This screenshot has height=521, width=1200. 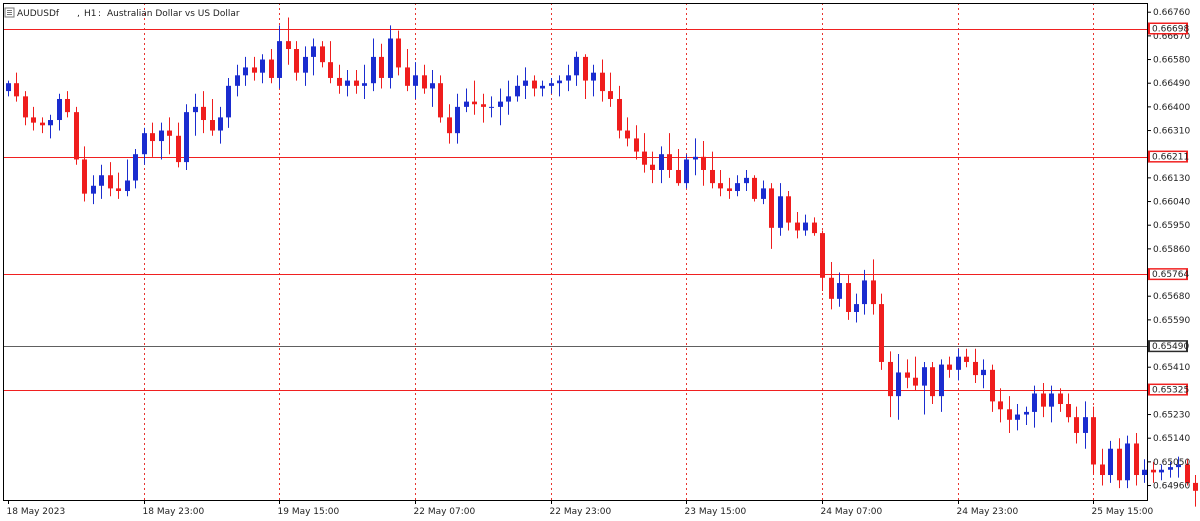 I want to click on x-tick-label: 18 May 2023, so click(x=36, y=512).